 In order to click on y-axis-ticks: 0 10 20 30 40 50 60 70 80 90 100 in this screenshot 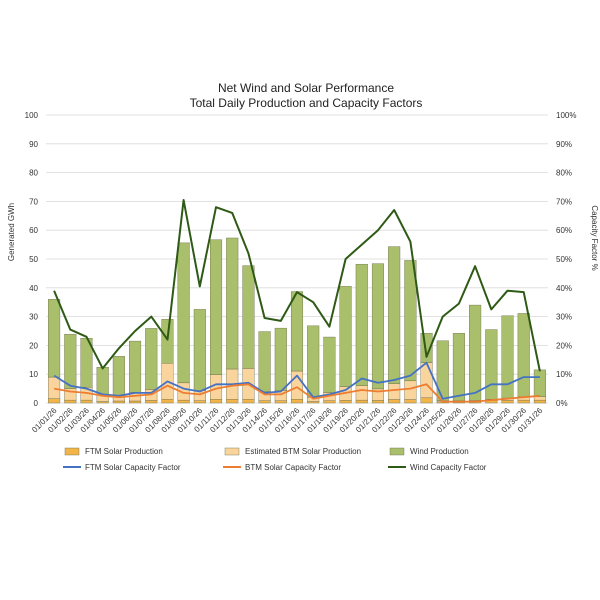, I will do `click(32, 259)`.